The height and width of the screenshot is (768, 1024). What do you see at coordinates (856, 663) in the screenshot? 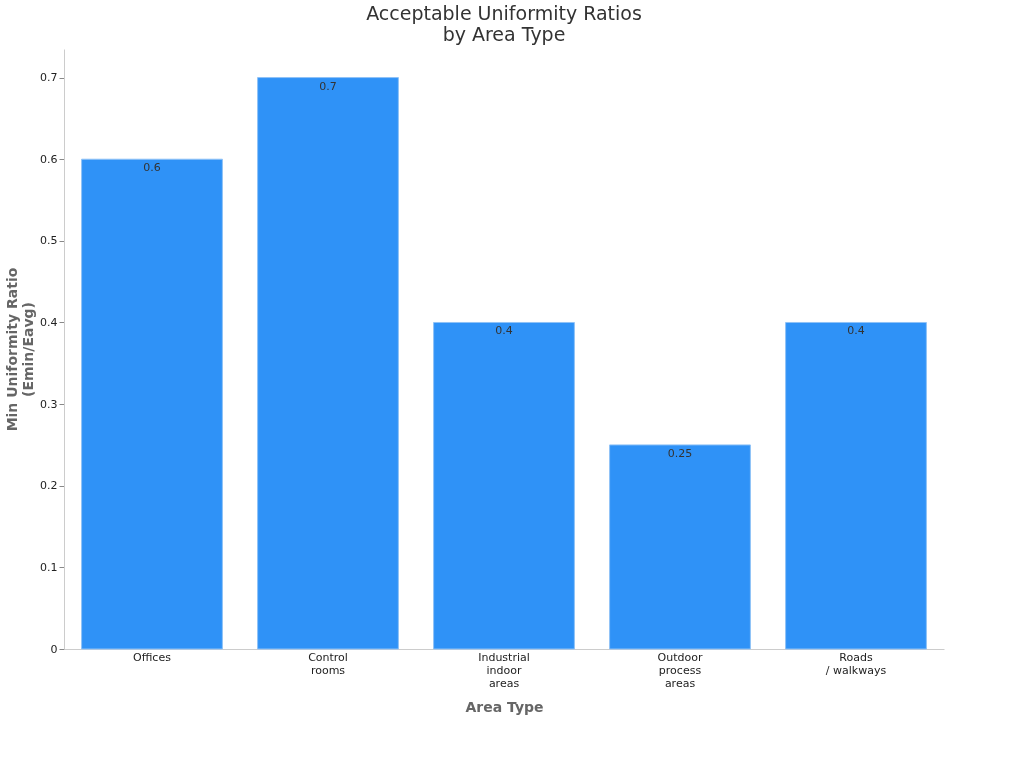
I see `x-tick-label: Roads / walkways` at bounding box center [856, 663].